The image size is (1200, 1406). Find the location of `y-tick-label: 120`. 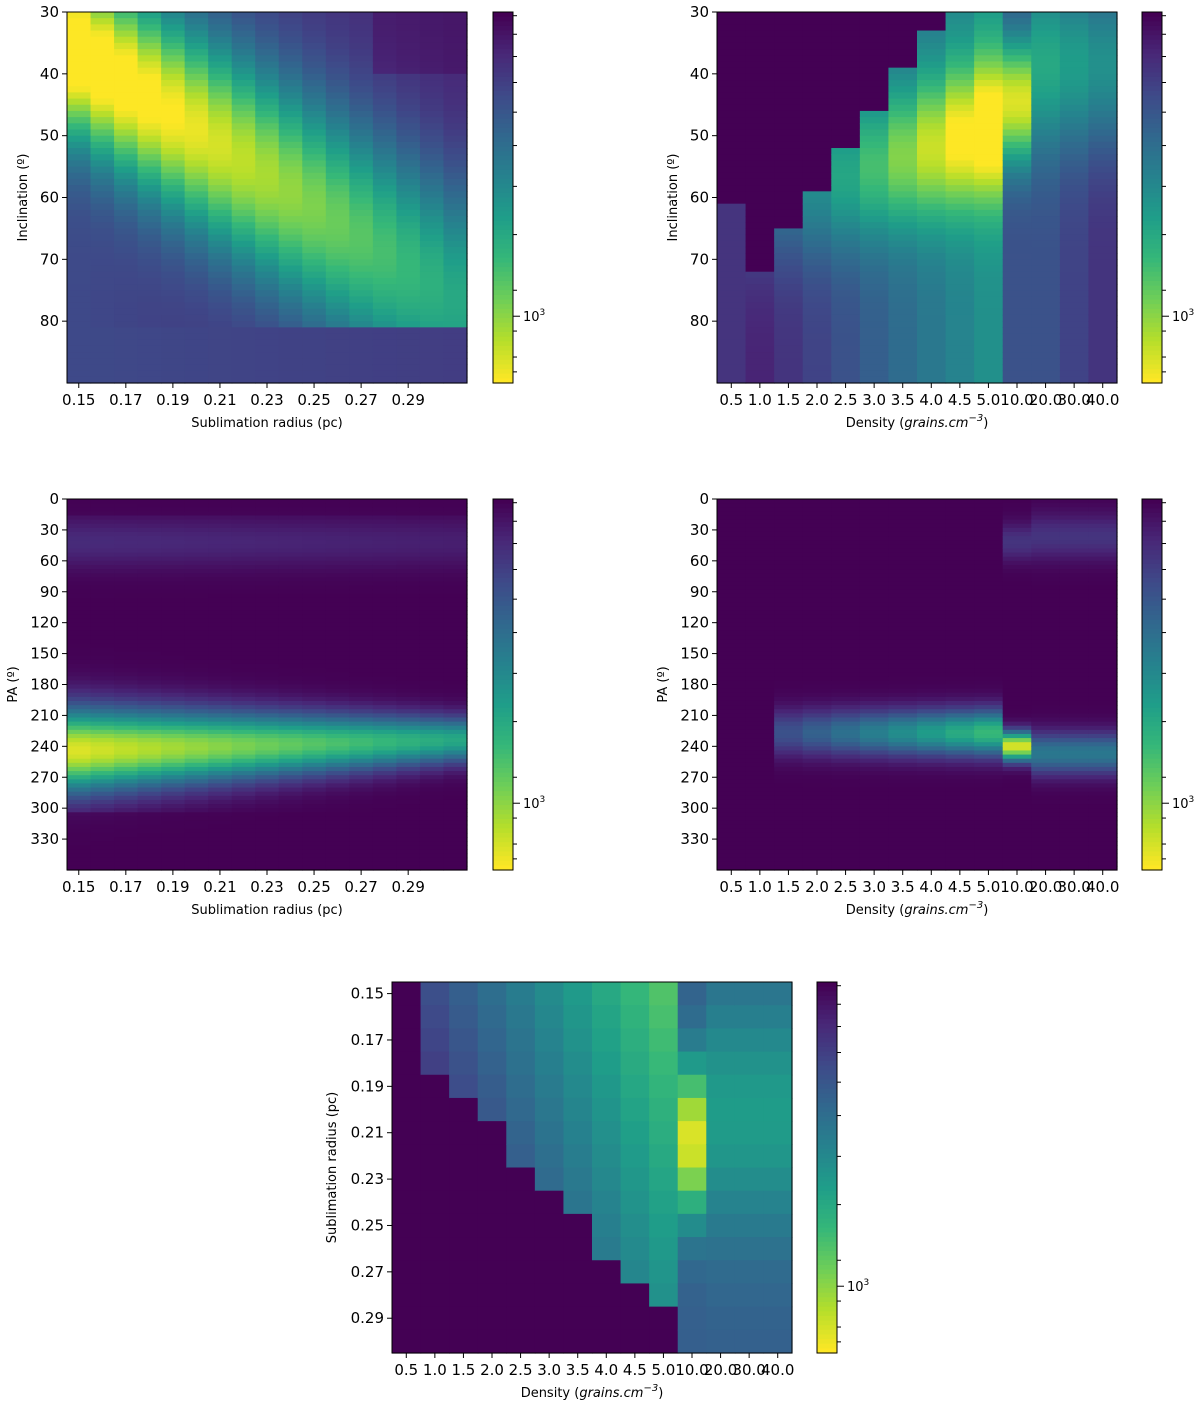

y-tick-label: 120 is located at coordinates (44, 623).